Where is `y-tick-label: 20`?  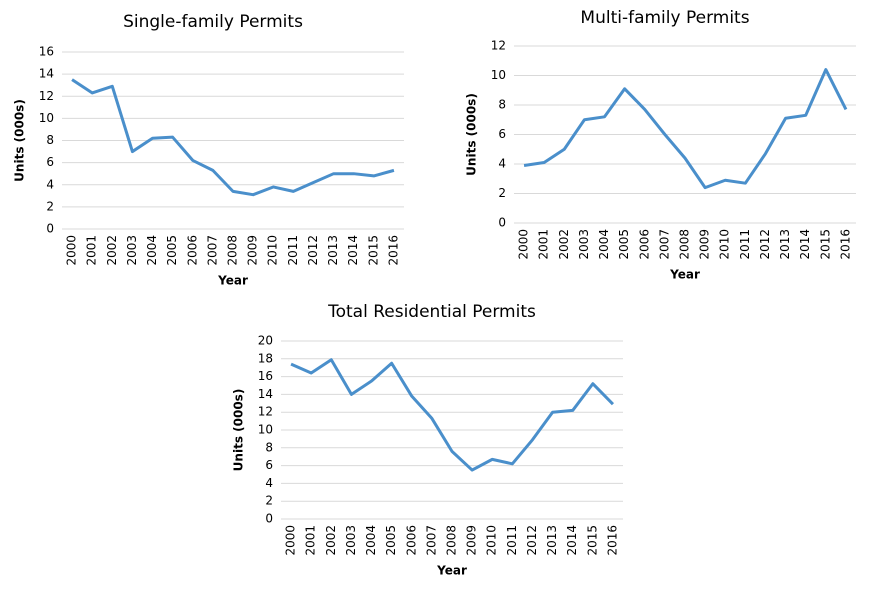
y-tick-label: 20 is located at coordinates (265, 341).